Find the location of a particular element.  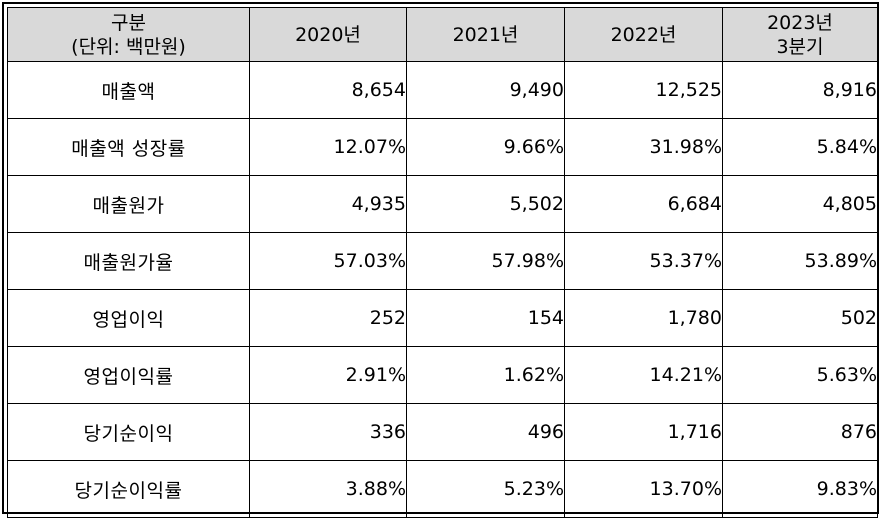

table-row: 매출액 8,654 9,490 12,525 8,916 is located at coordinates (442, 90).